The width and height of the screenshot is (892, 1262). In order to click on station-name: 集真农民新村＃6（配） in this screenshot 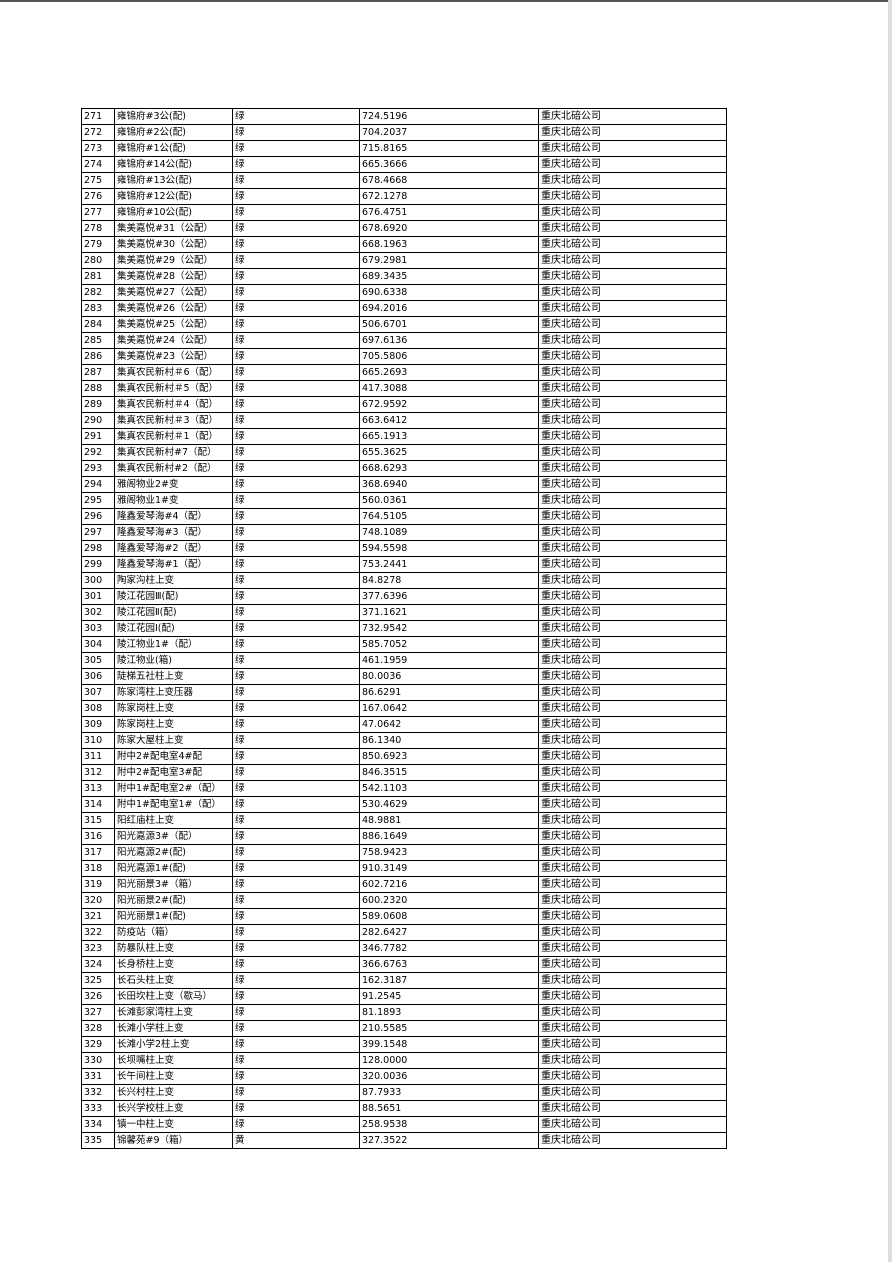, I will do `click(173, 372)`.